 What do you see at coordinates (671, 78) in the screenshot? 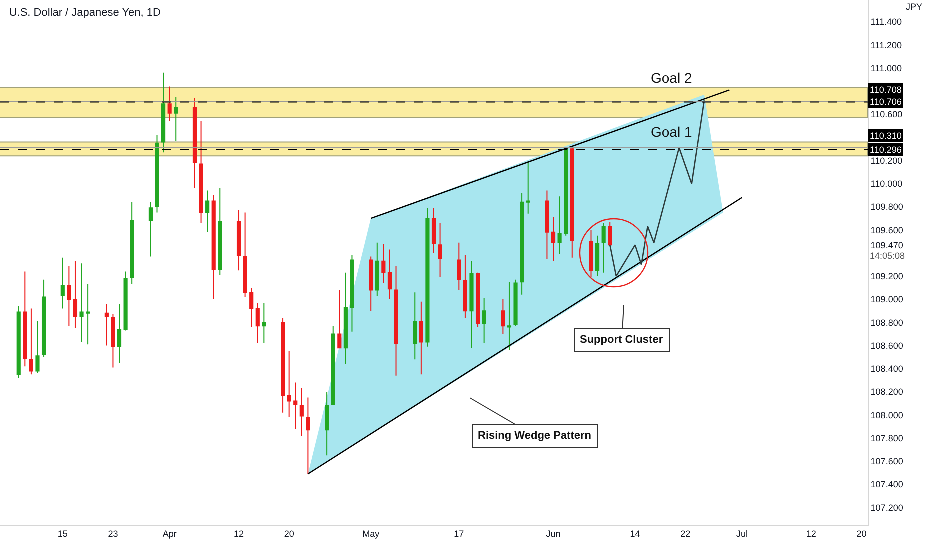
I see `band-label: Goal 2` at bounding box center [671, 78].